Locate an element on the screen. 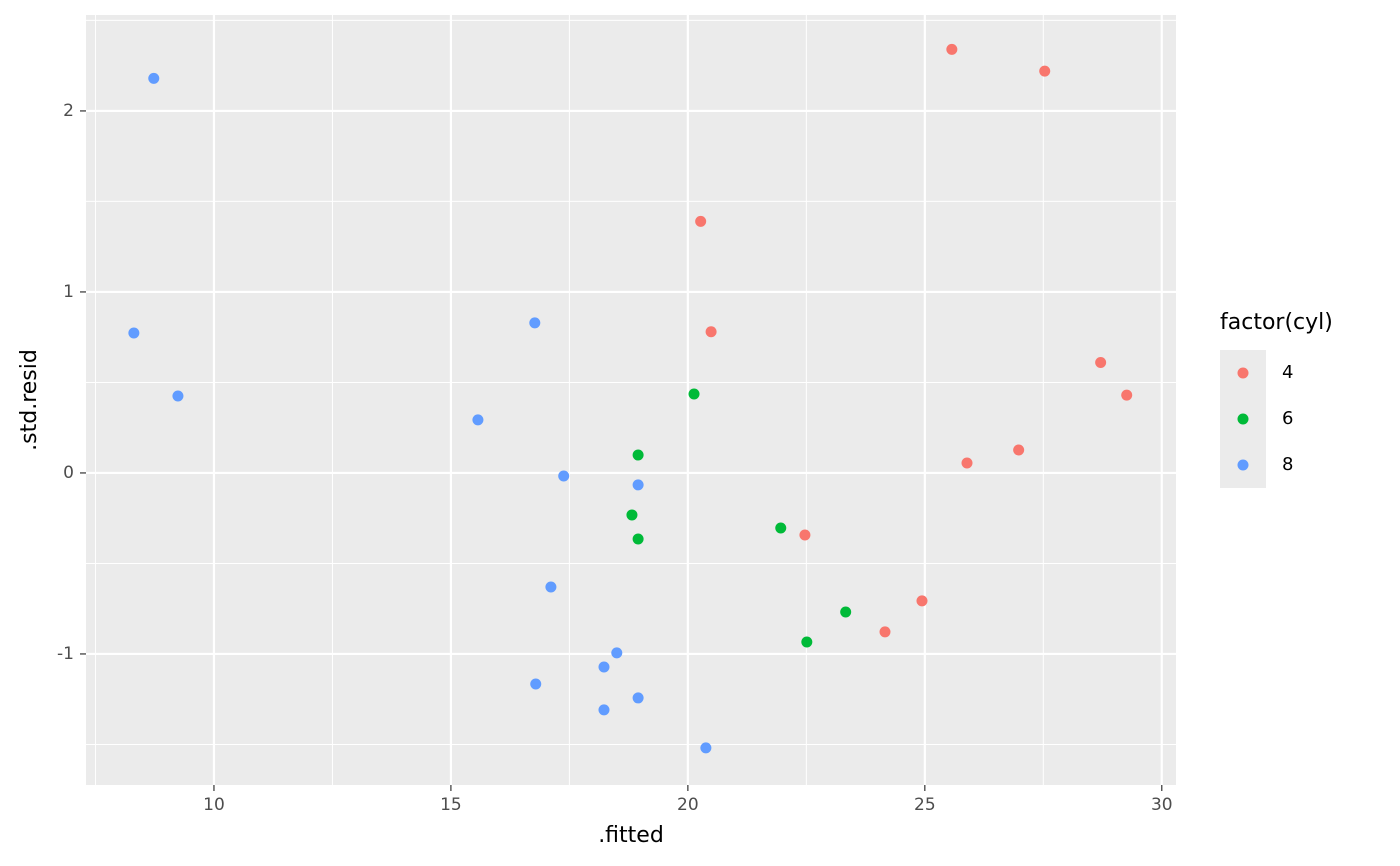  x-axis-title: .fitted is located at coordinates (631, 835).